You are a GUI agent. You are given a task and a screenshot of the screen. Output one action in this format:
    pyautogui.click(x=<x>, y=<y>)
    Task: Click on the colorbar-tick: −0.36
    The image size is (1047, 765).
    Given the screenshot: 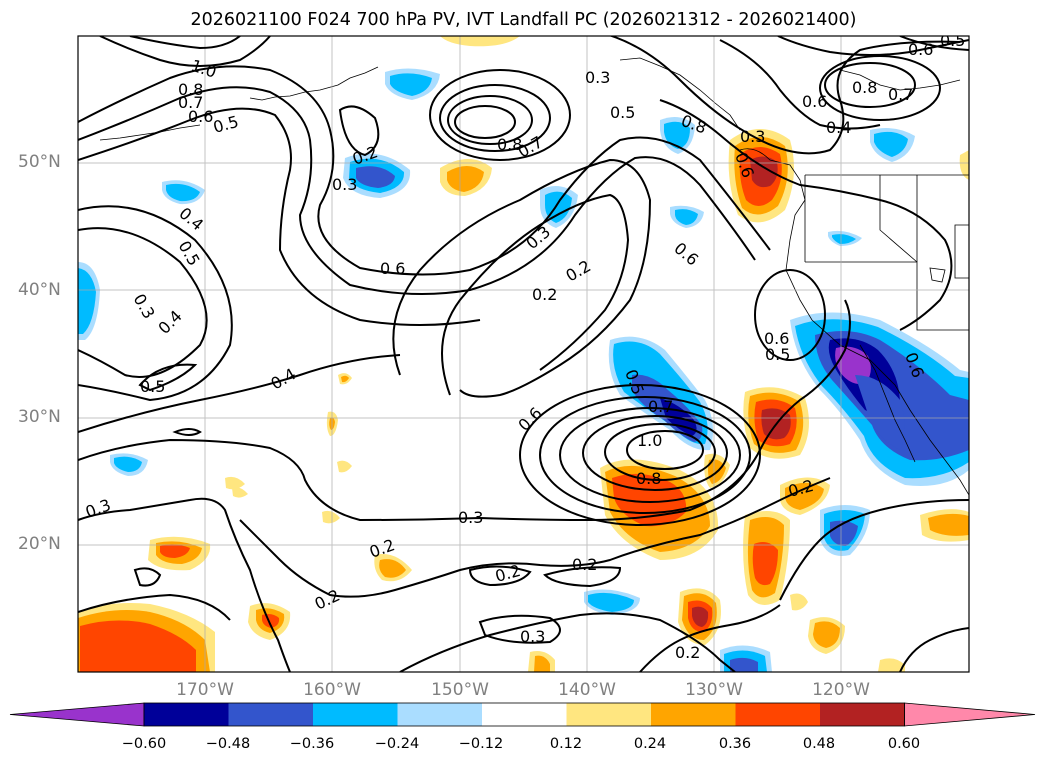 What is the action you would take?
    pyautogui.click(x=312, y=744)
    